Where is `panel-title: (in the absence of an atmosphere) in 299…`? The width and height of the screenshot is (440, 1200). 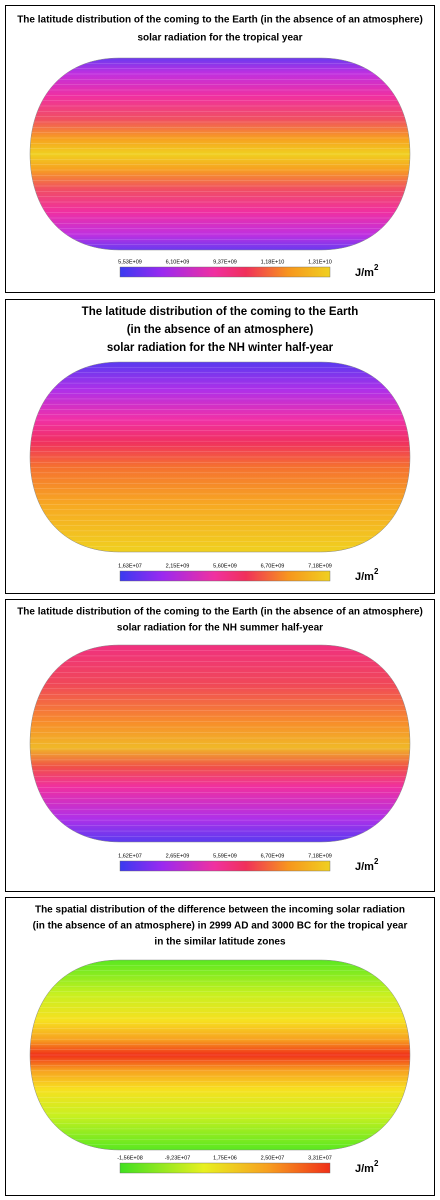
panel-title: (in the absence of an atmosphere) in 299… is located at coordinates (220, 926).